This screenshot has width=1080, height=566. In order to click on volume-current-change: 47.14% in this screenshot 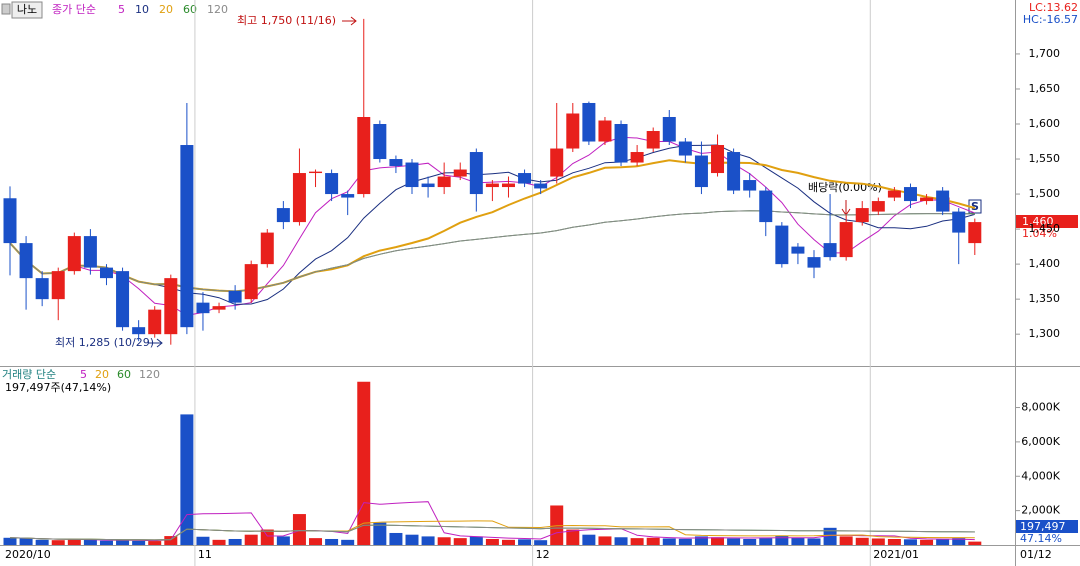, I will do `click(1041, 538)`.